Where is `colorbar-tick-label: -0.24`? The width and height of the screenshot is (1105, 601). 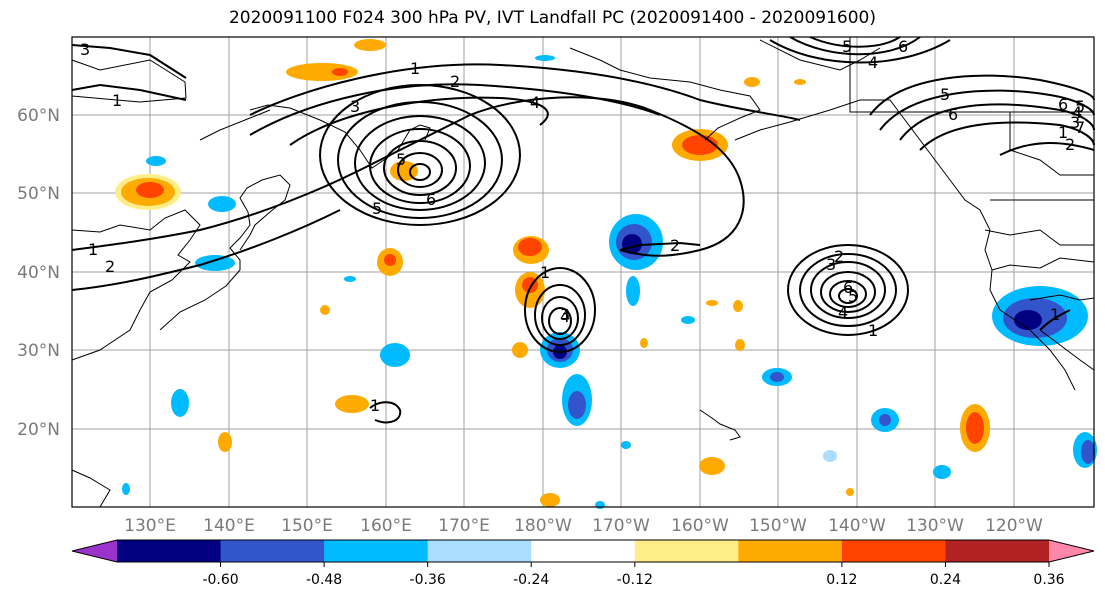
colorbar-tick-label: -0.24 is located at coordinates (531, 580).